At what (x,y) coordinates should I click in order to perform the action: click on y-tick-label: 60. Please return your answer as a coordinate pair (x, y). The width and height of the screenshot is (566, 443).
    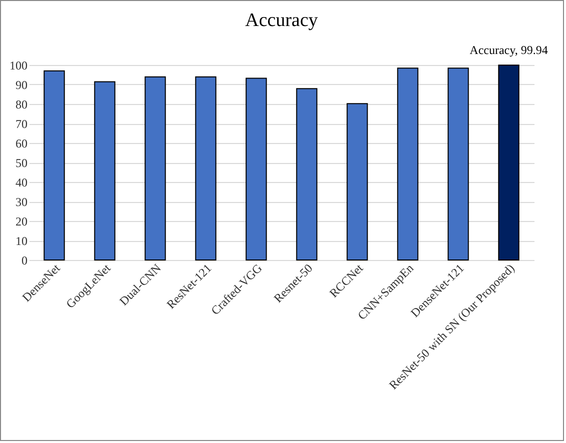
    Looking at the image, I should click on (22, 143).